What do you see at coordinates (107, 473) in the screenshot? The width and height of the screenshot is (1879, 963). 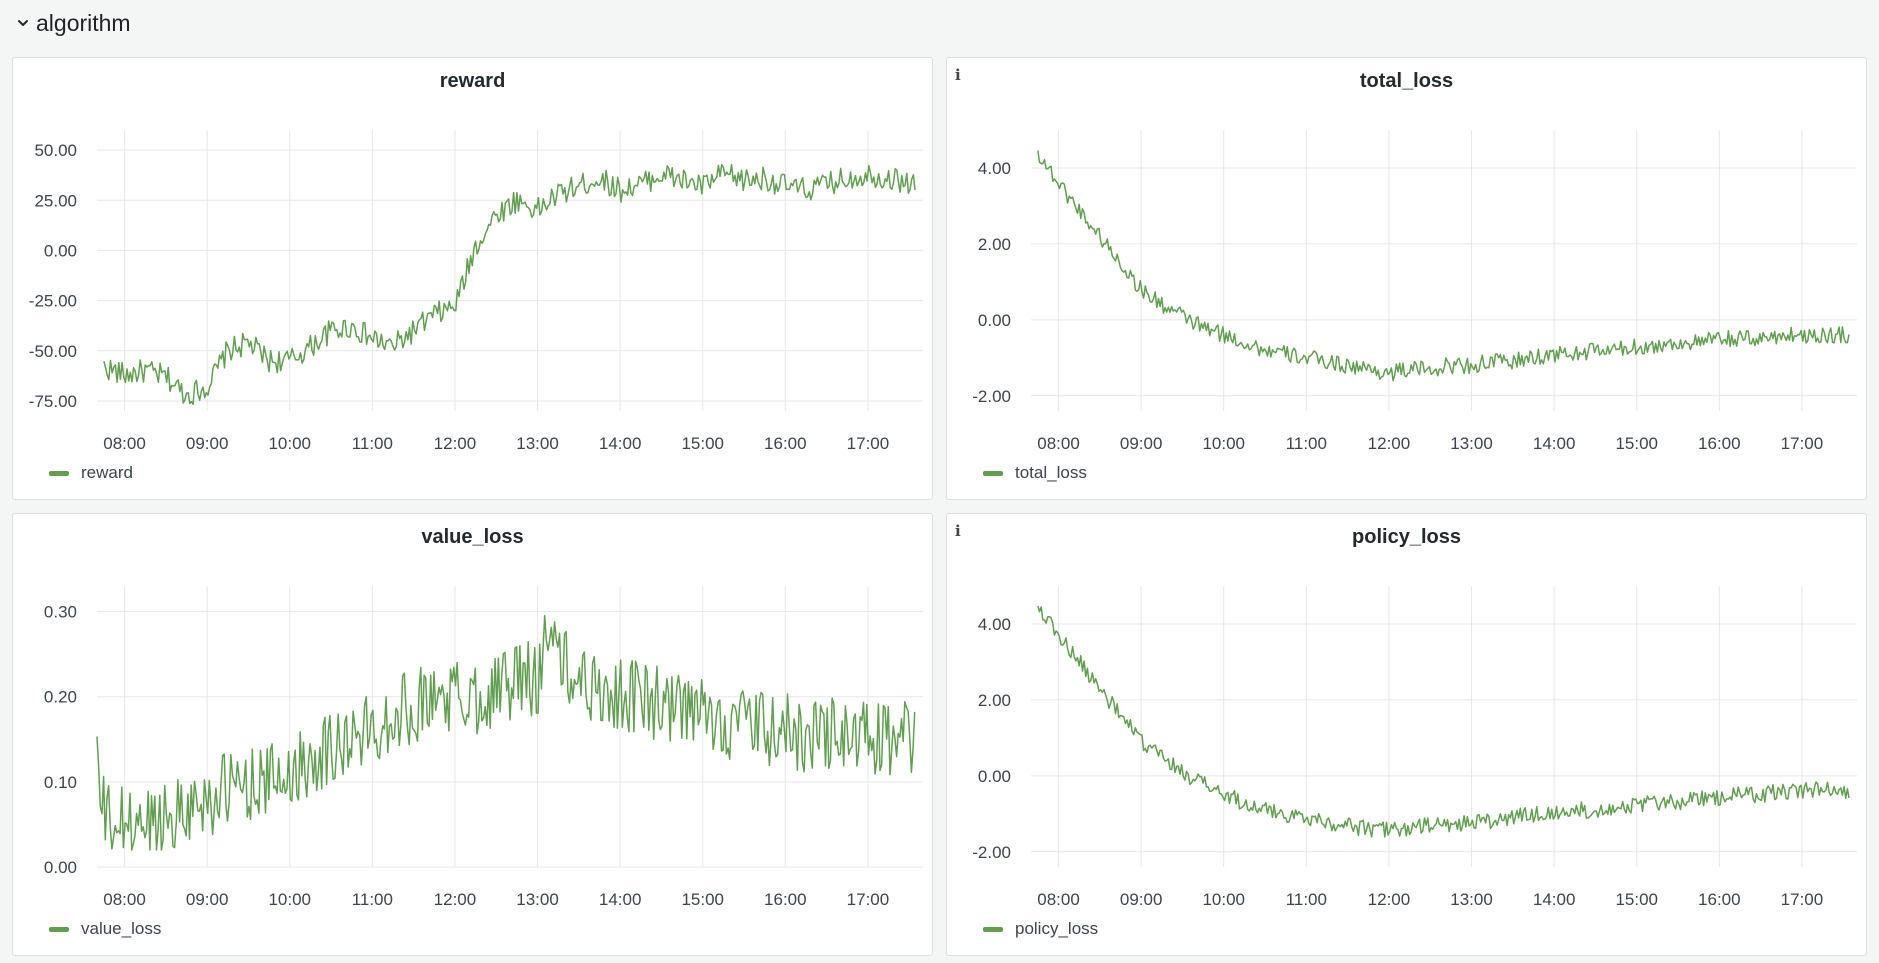 I see `legend-label: reward` at bounding box center [107, 473].